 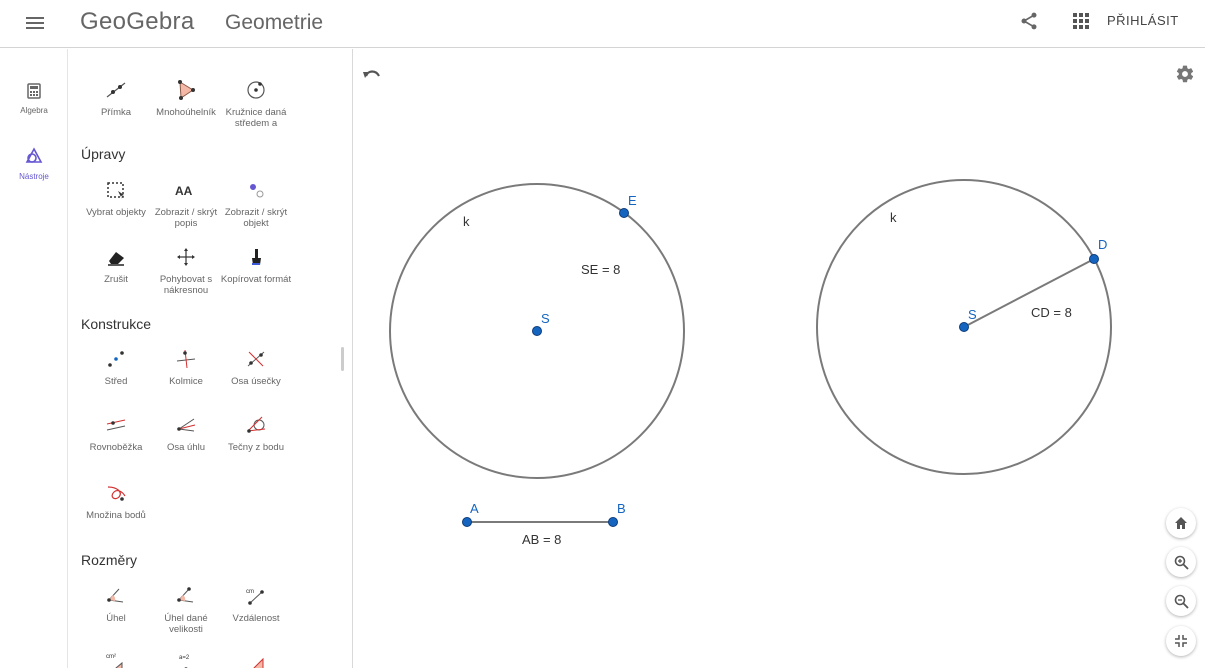 What do you see at coordinates (621, 508) in the screenshot?
I see `point-b-label: B` at bounding box center [621, 508].